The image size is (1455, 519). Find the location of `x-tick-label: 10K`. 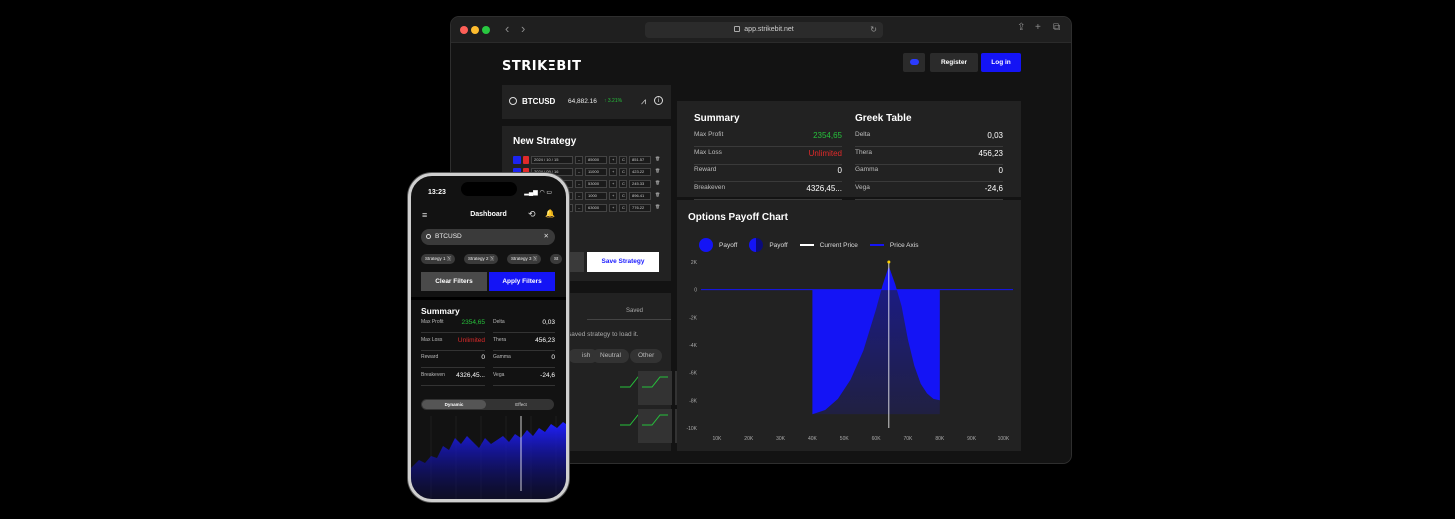

x-tick-label: 10K is located at coordinates (717, 439).